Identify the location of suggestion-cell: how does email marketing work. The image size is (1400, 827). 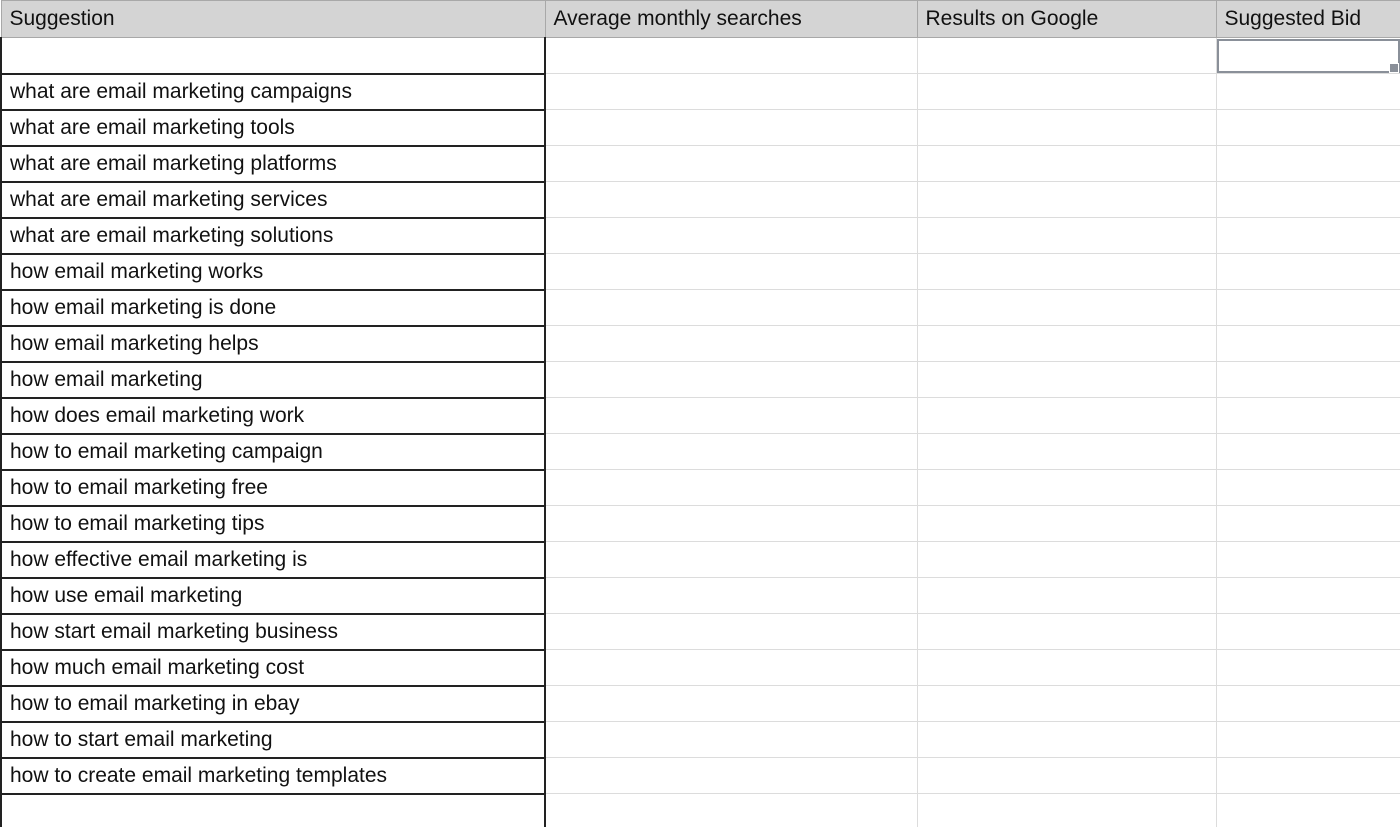
(273, 416).